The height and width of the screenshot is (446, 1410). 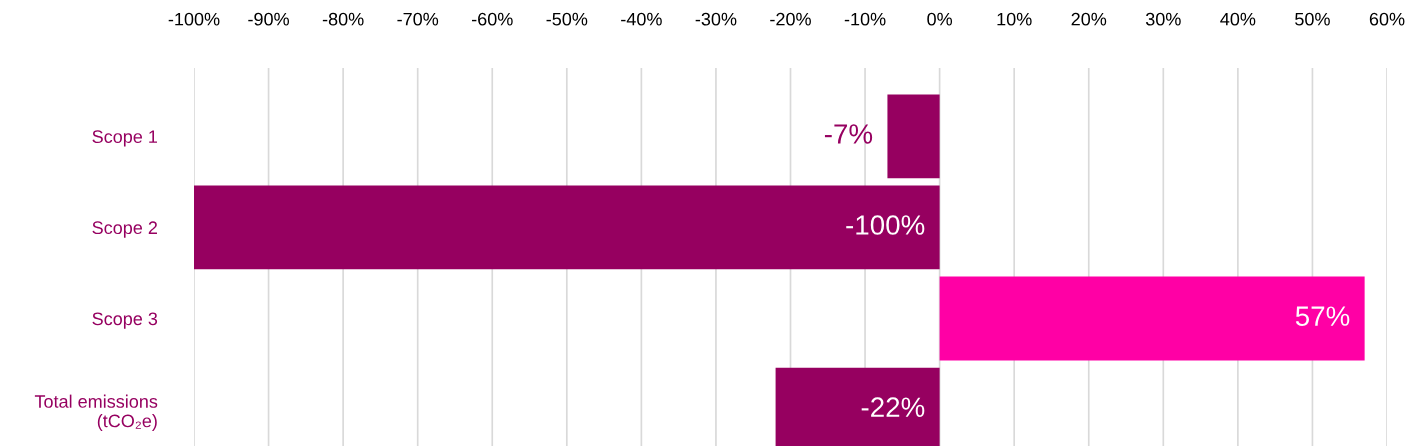 I want to click on y-tick-label: Scope 3, so click(x=125, y=320).